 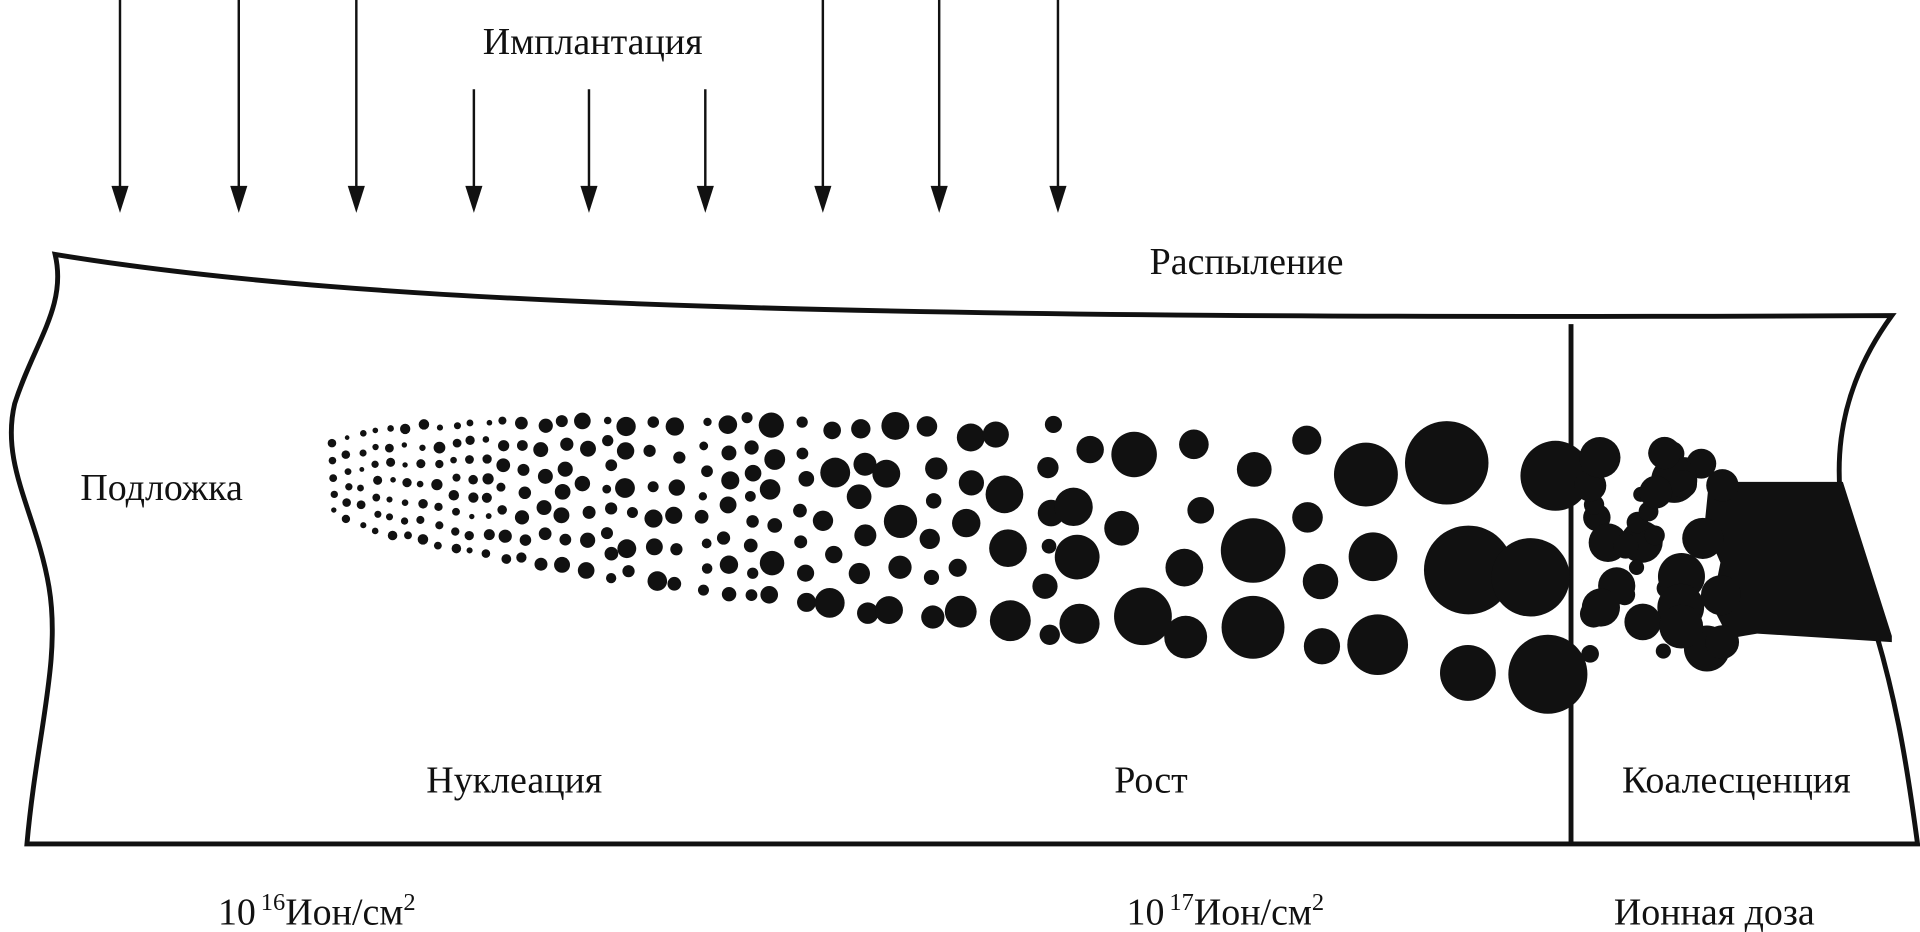 What do you see at coordinates (1714, 912) in the screenshot?
I see `dose-axis-title: Ионная доза` at bounding box center [1714, 912].